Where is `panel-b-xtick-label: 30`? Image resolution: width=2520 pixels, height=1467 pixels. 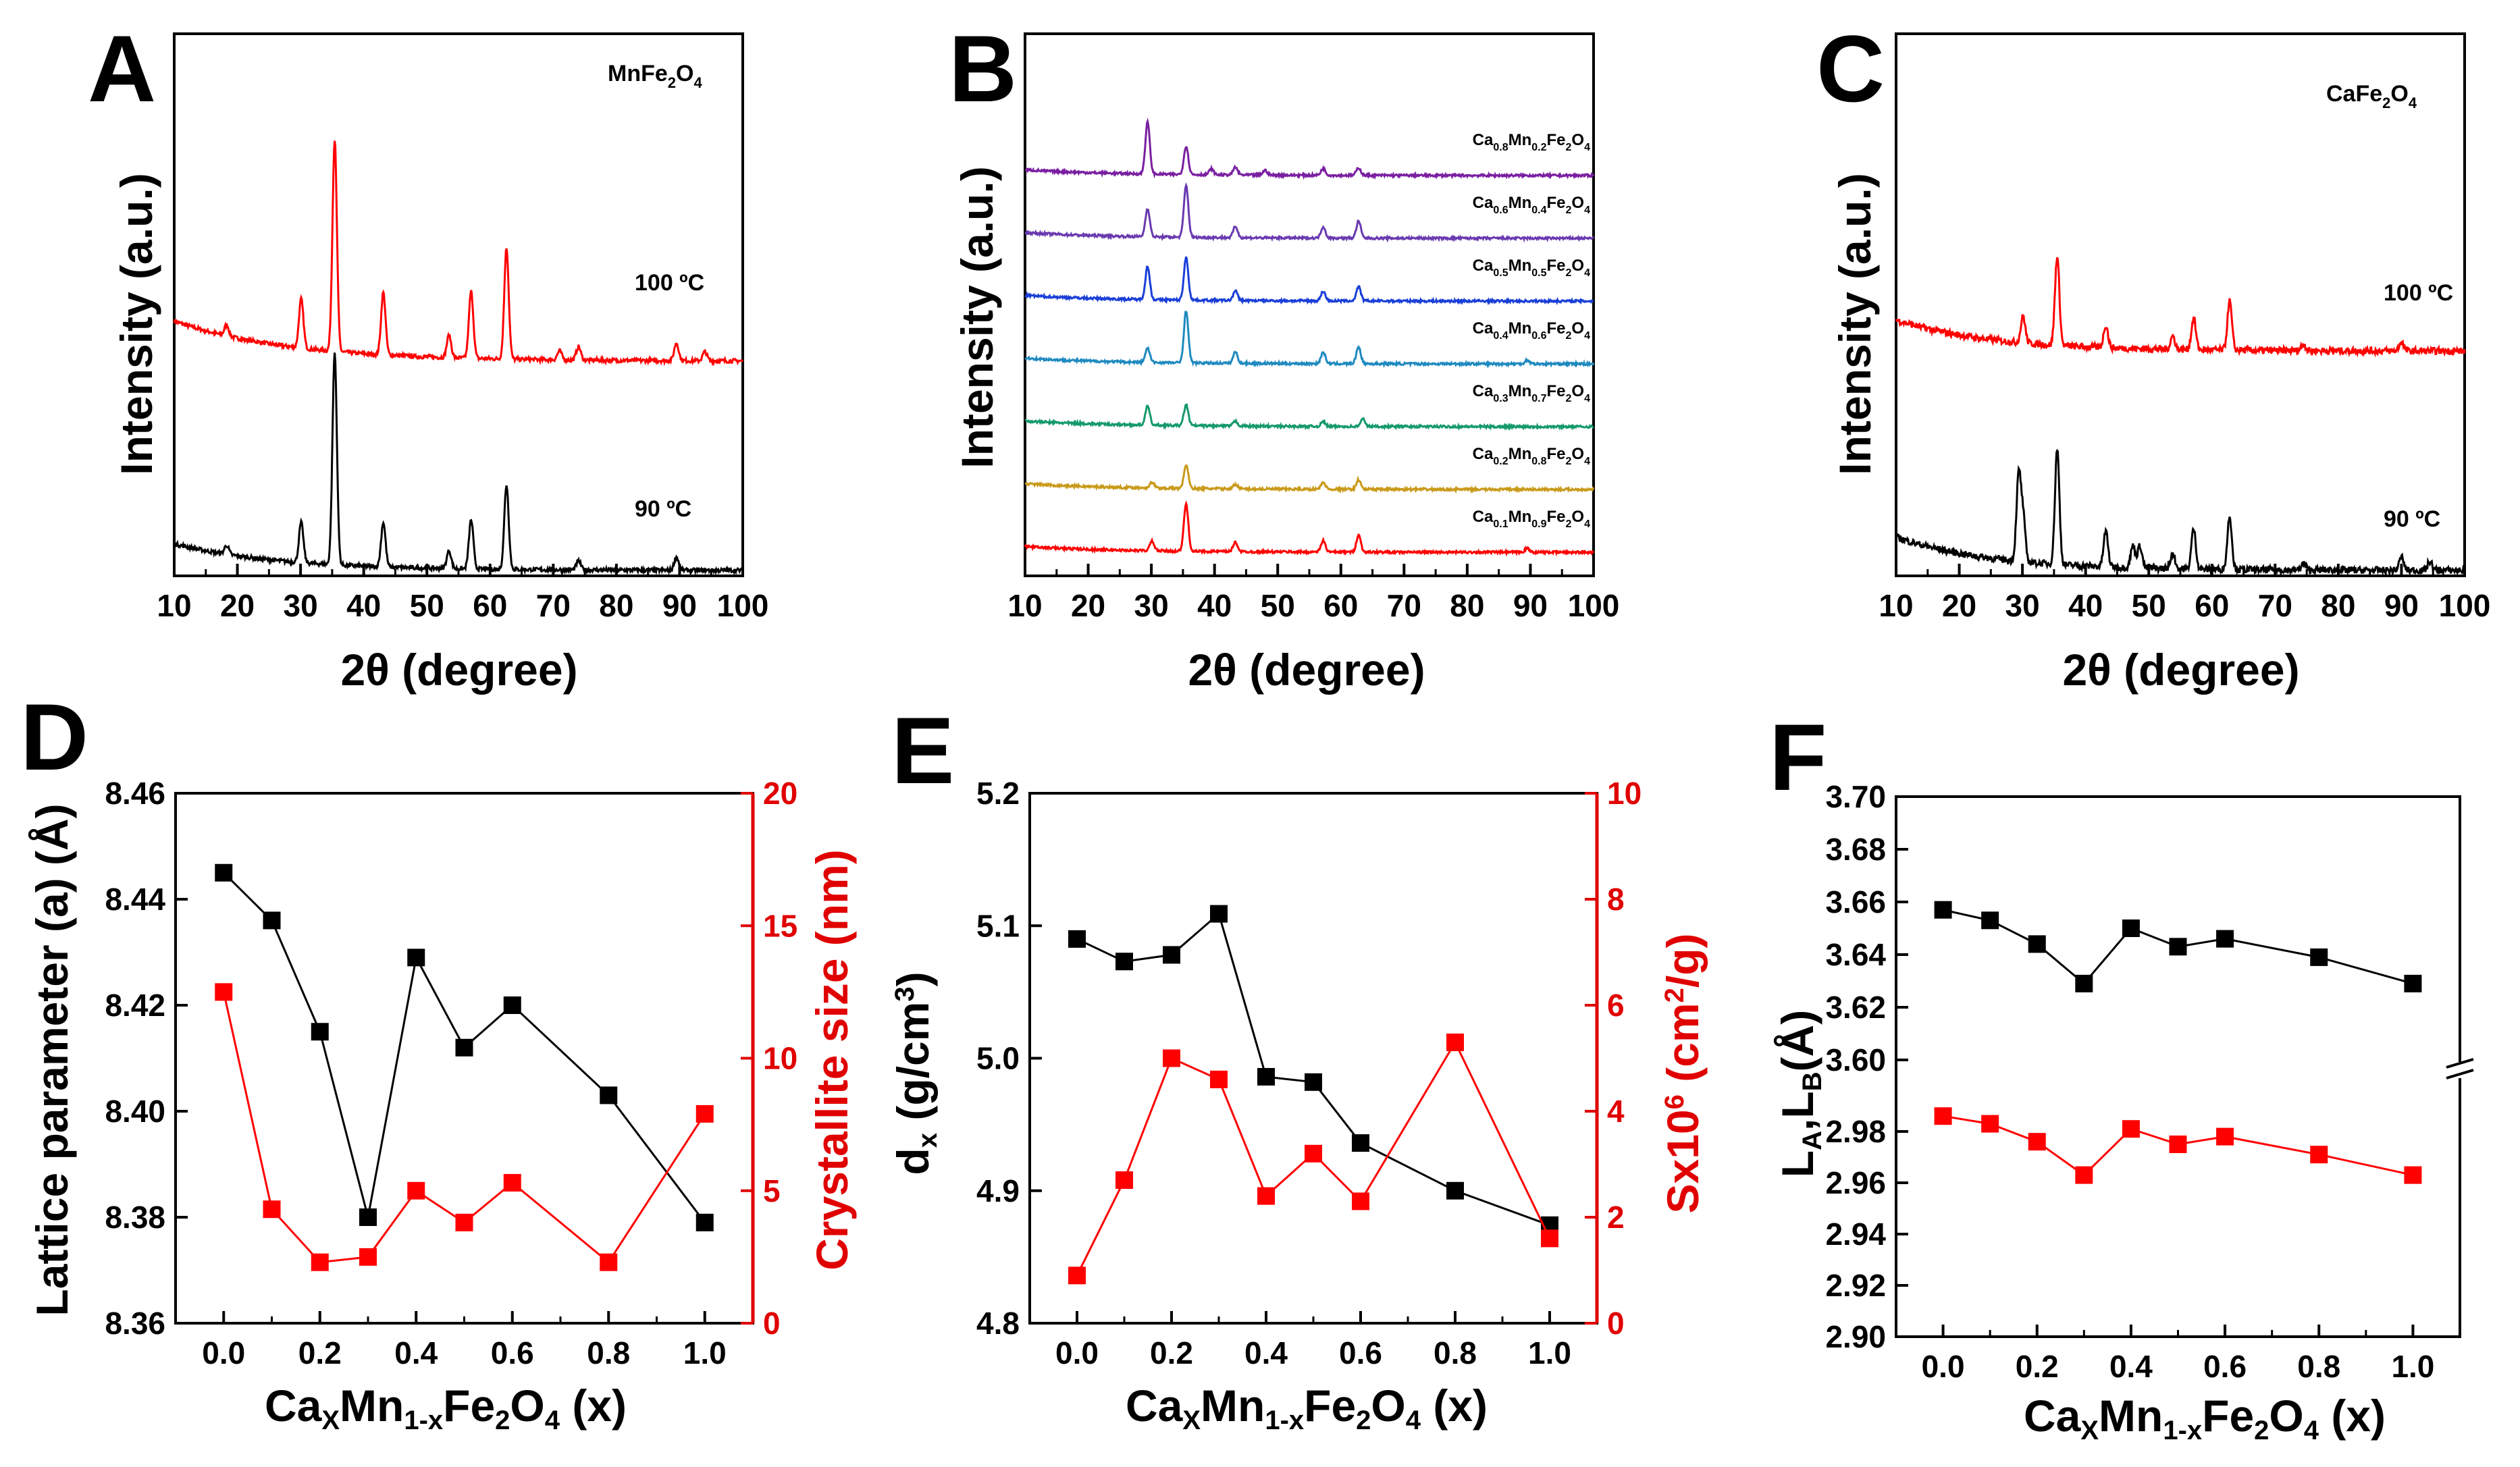 panel-b-xtick-label: 30 is located at coordinates (1152, 605).